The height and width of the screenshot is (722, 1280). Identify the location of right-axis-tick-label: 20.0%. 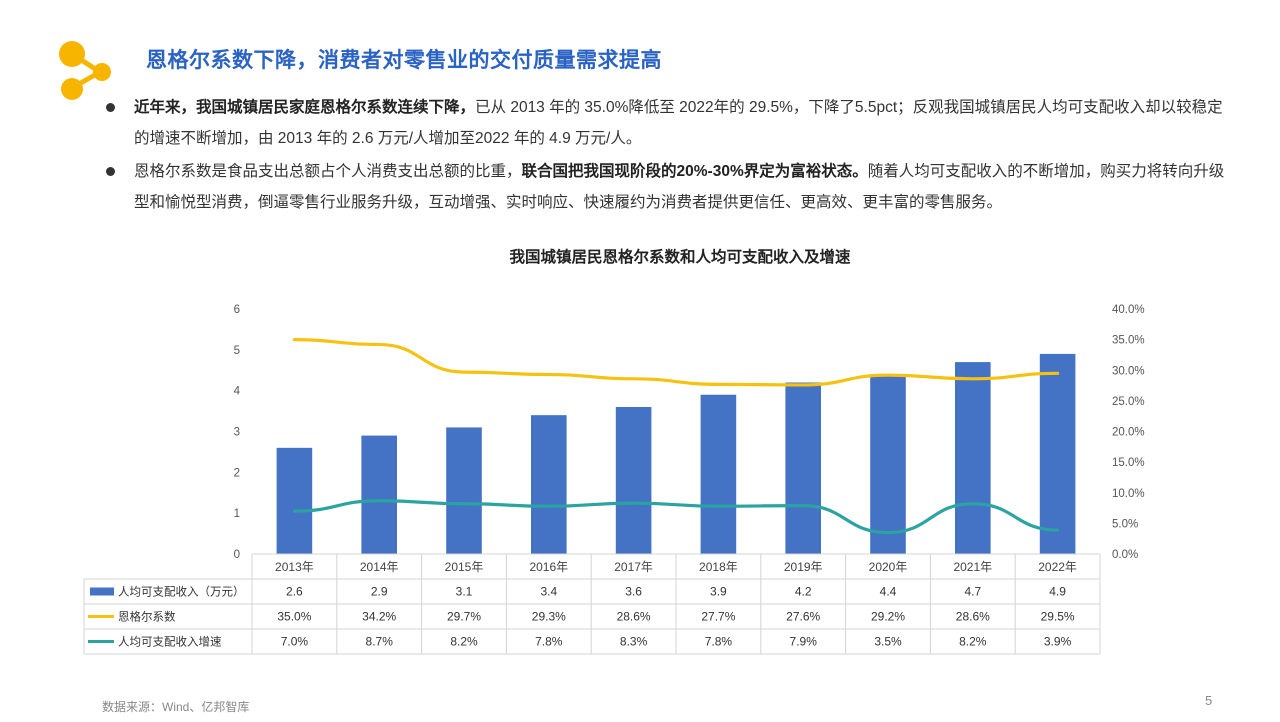
(1128, 433).